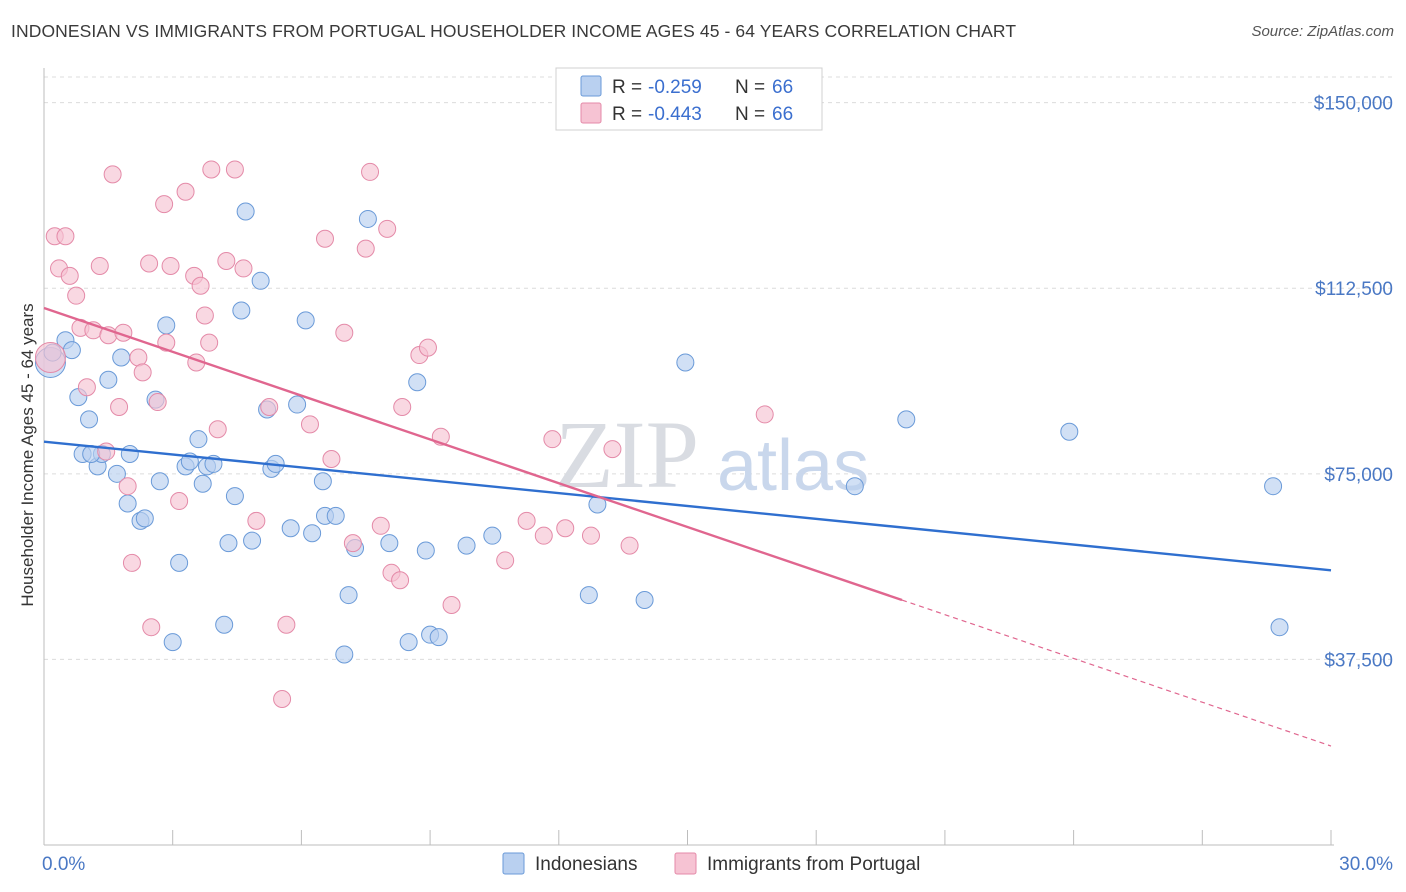 The width and height of the screenshot is (1406, 892). I want to click on legend-r-value-2: -0.443, so click(675, 114).